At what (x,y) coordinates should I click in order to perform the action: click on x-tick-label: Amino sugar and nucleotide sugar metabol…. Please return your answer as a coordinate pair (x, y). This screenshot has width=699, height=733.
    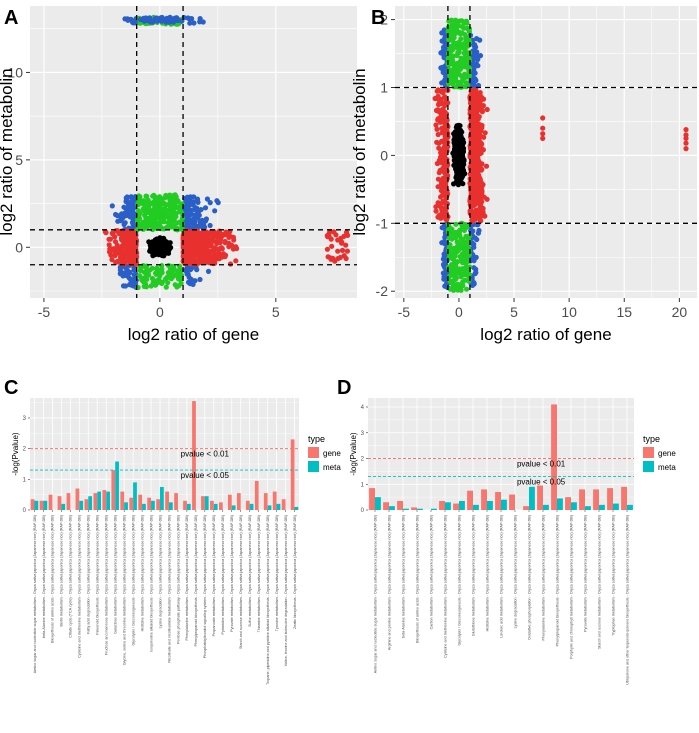
    Looking at the image, I should click on (35, 594).